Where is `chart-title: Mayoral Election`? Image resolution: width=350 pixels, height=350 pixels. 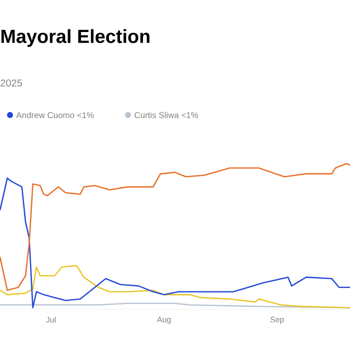 chart-title: Mayoral Election is located at coordinates (75, 38).